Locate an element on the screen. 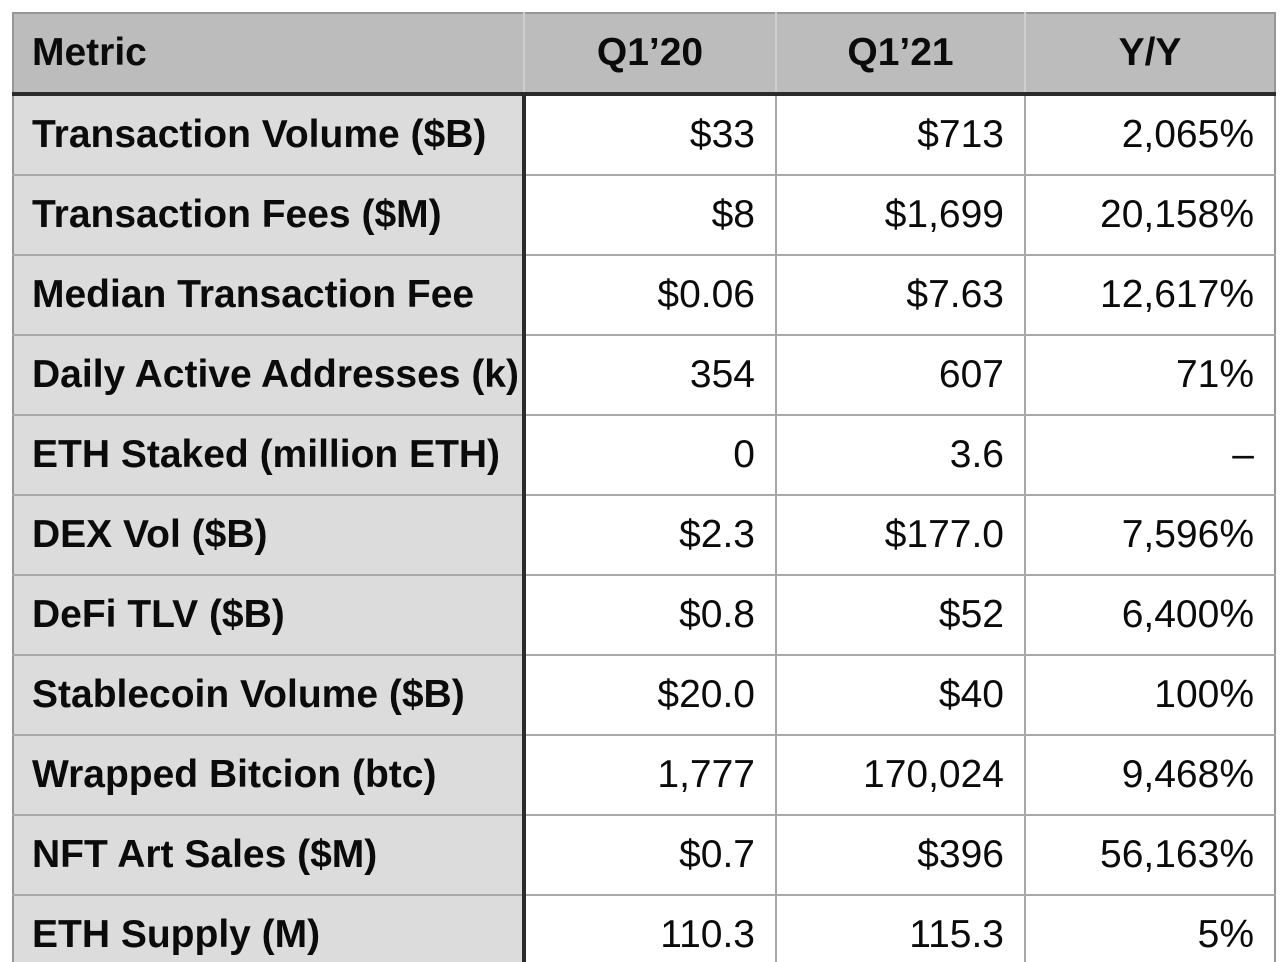 This screenshot has height=962, width=1286. table-row: NFT Art Sales ($M) $0.7 $396 56,163% is located at coordinates (644, 854).